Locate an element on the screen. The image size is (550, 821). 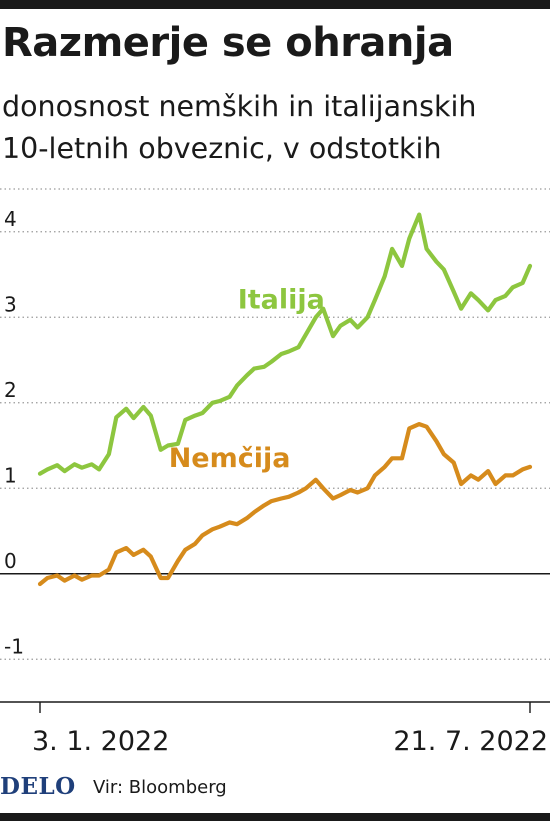
subtitle-line-1: donosnost nemških in italijanskih is located at coordinates (239, 106).